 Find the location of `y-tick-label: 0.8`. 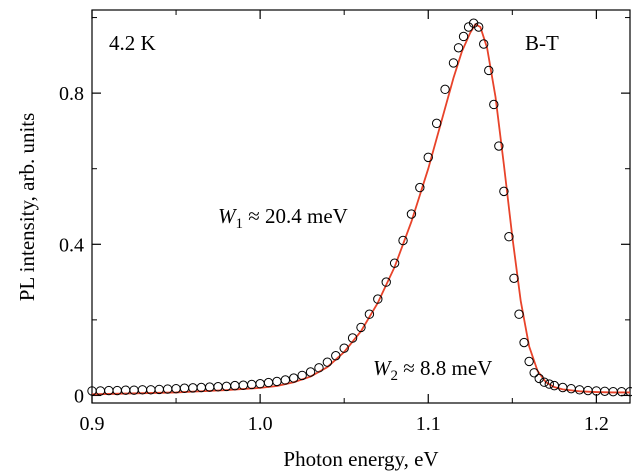

y-tick-label: 0.8 is located at coordinates (71, 94).